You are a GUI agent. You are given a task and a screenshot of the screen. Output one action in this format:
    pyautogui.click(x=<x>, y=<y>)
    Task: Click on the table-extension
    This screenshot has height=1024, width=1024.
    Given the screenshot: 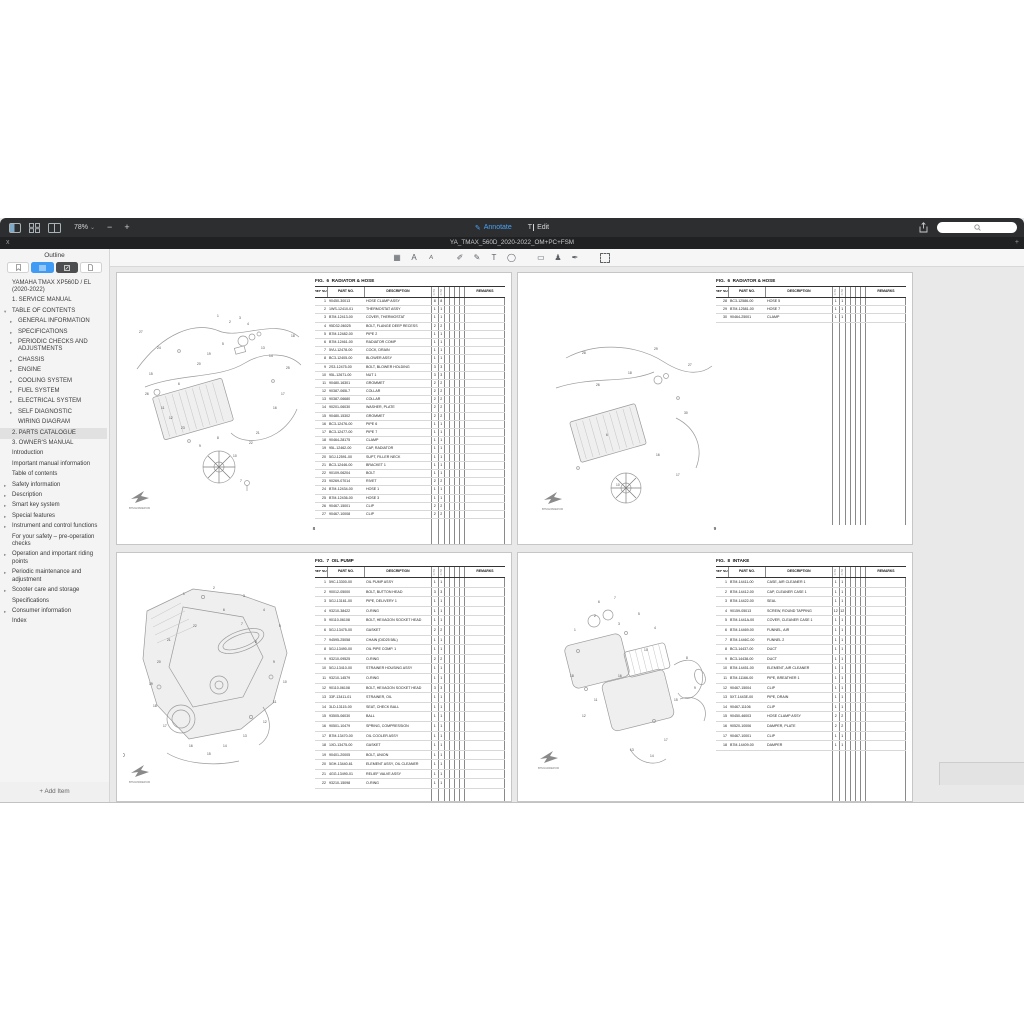 What is the action you would take?
    pyautogui.click(x=410, y=795)
    